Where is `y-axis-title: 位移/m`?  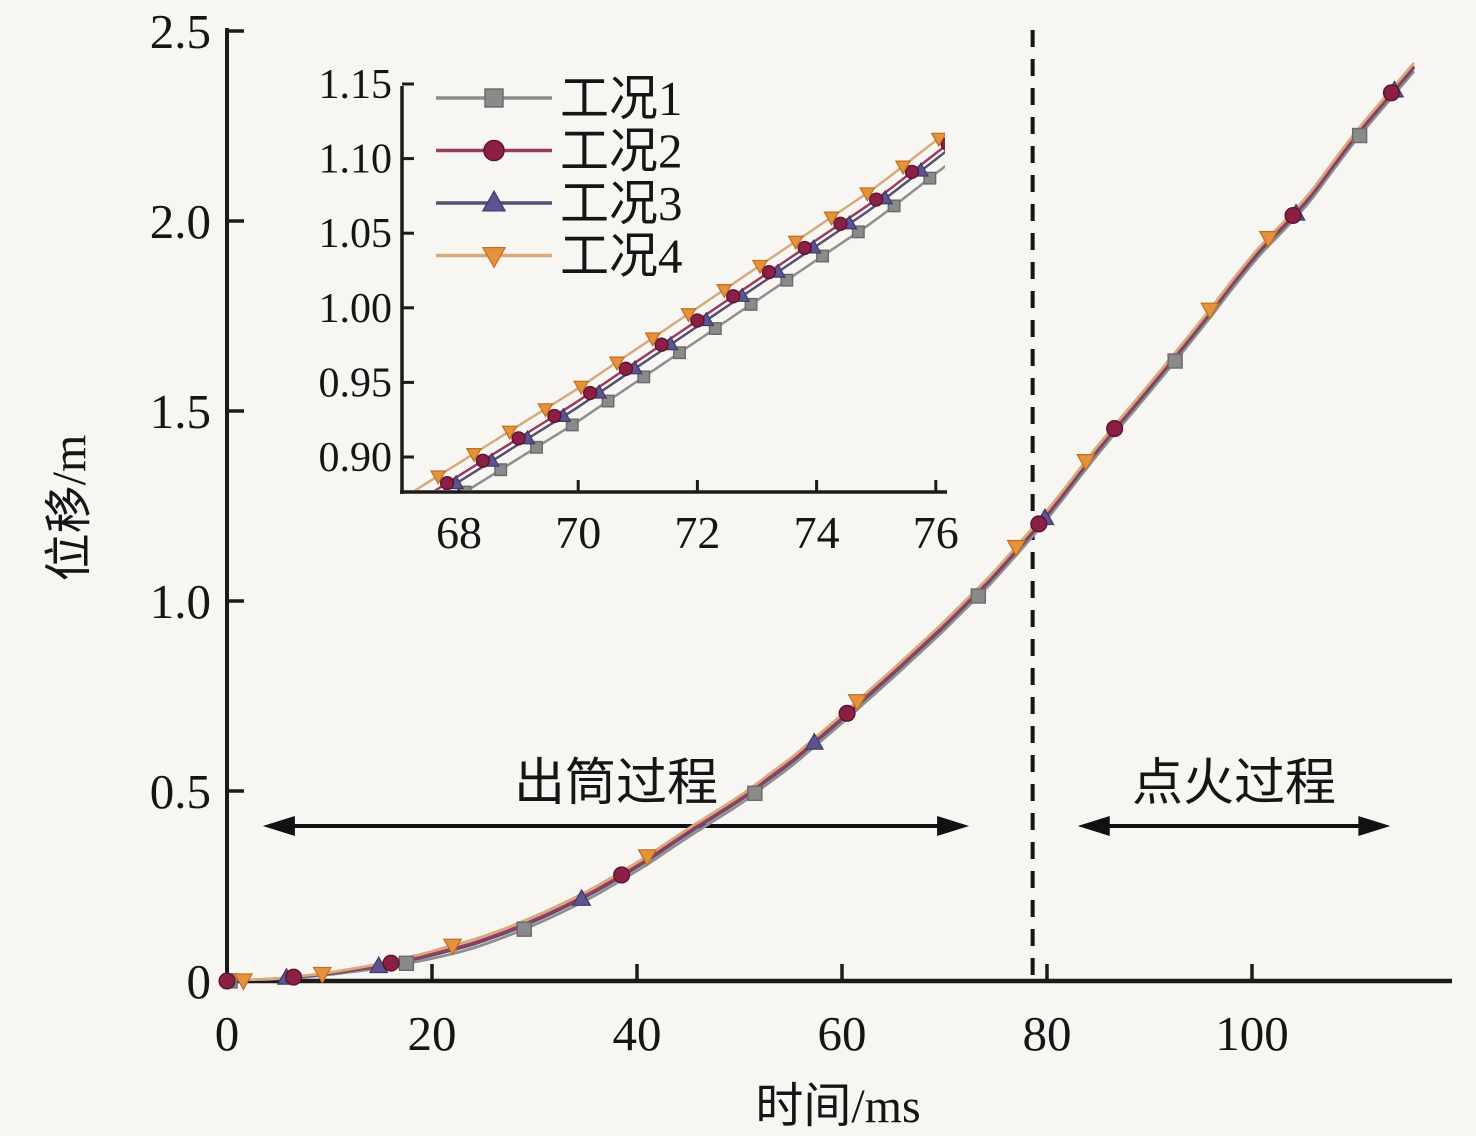 y-axis-title: 位移/m is located at coordinates (69, 508).